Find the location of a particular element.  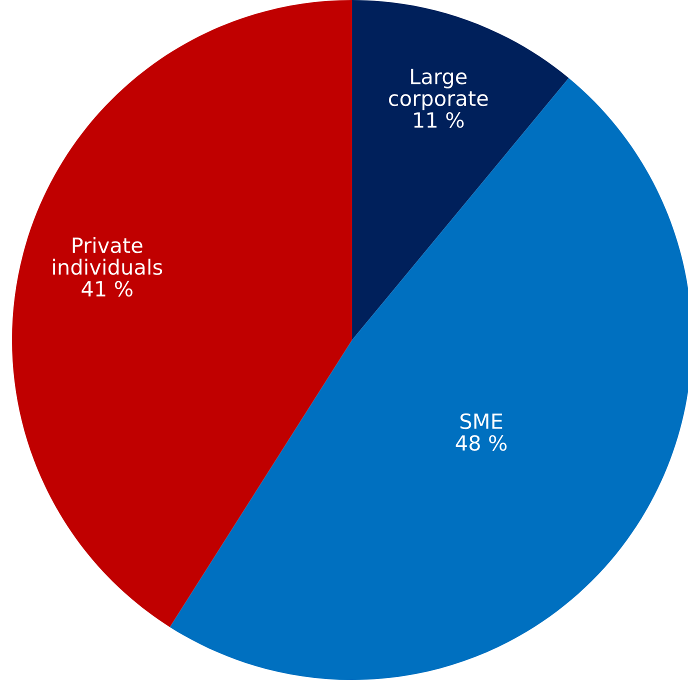

data-label: 11 % is located at coordinates (439, 120).